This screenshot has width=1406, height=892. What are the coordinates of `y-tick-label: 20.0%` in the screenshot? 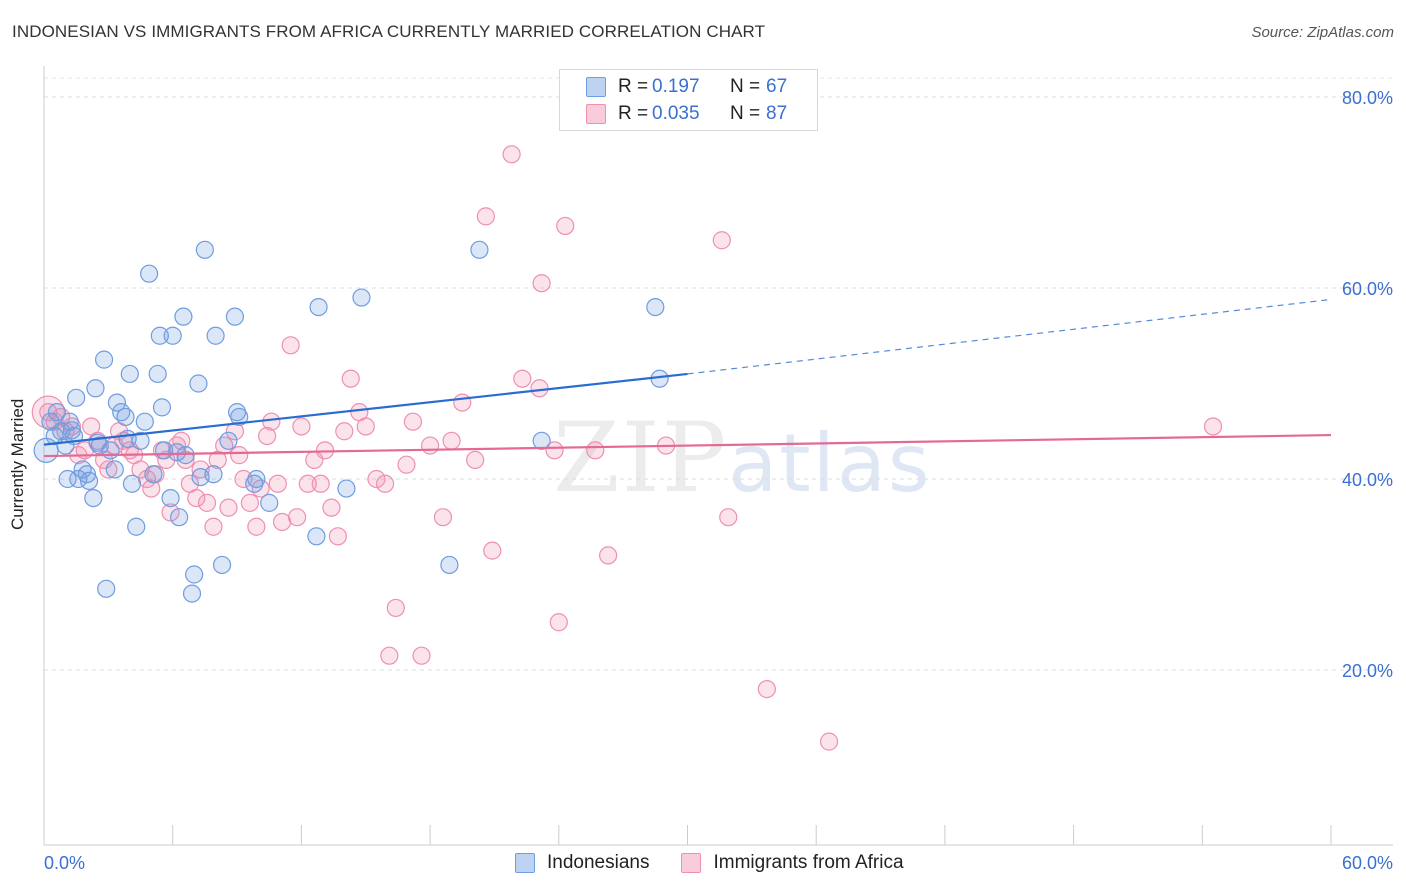 It's located at (1367, 671).